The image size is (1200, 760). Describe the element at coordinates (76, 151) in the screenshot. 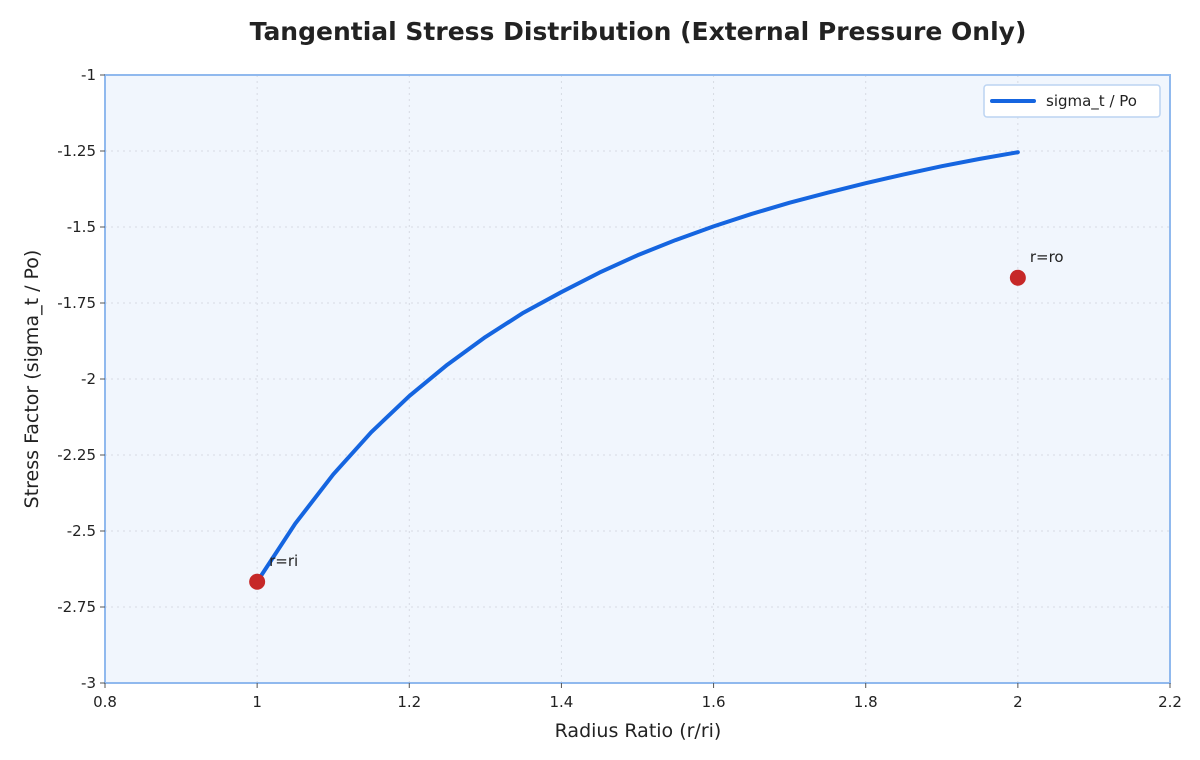

I see `y-tick-label: -1.25` at that location.